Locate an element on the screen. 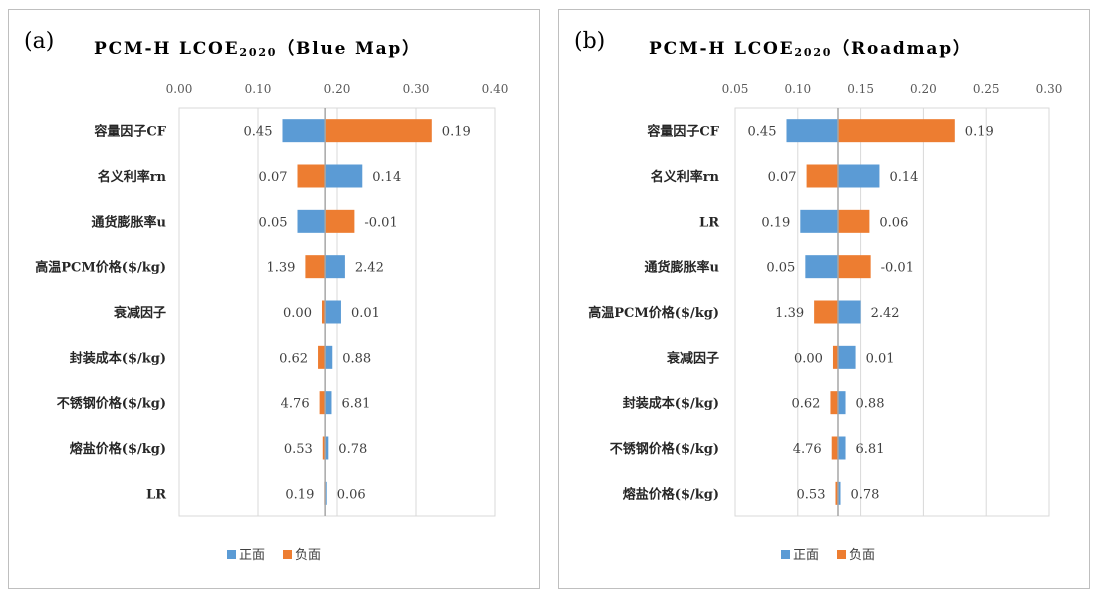 The image size is (1097, 598). low-value-label: 0.45 is located at coordinates (258, 132).